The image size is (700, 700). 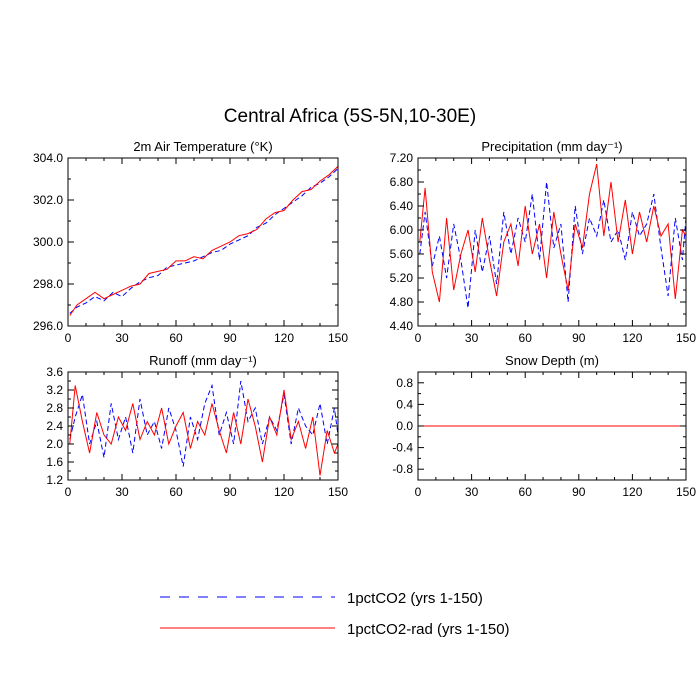 I want to click on y-tick-label: 2.4, so click(x=54, y=426).